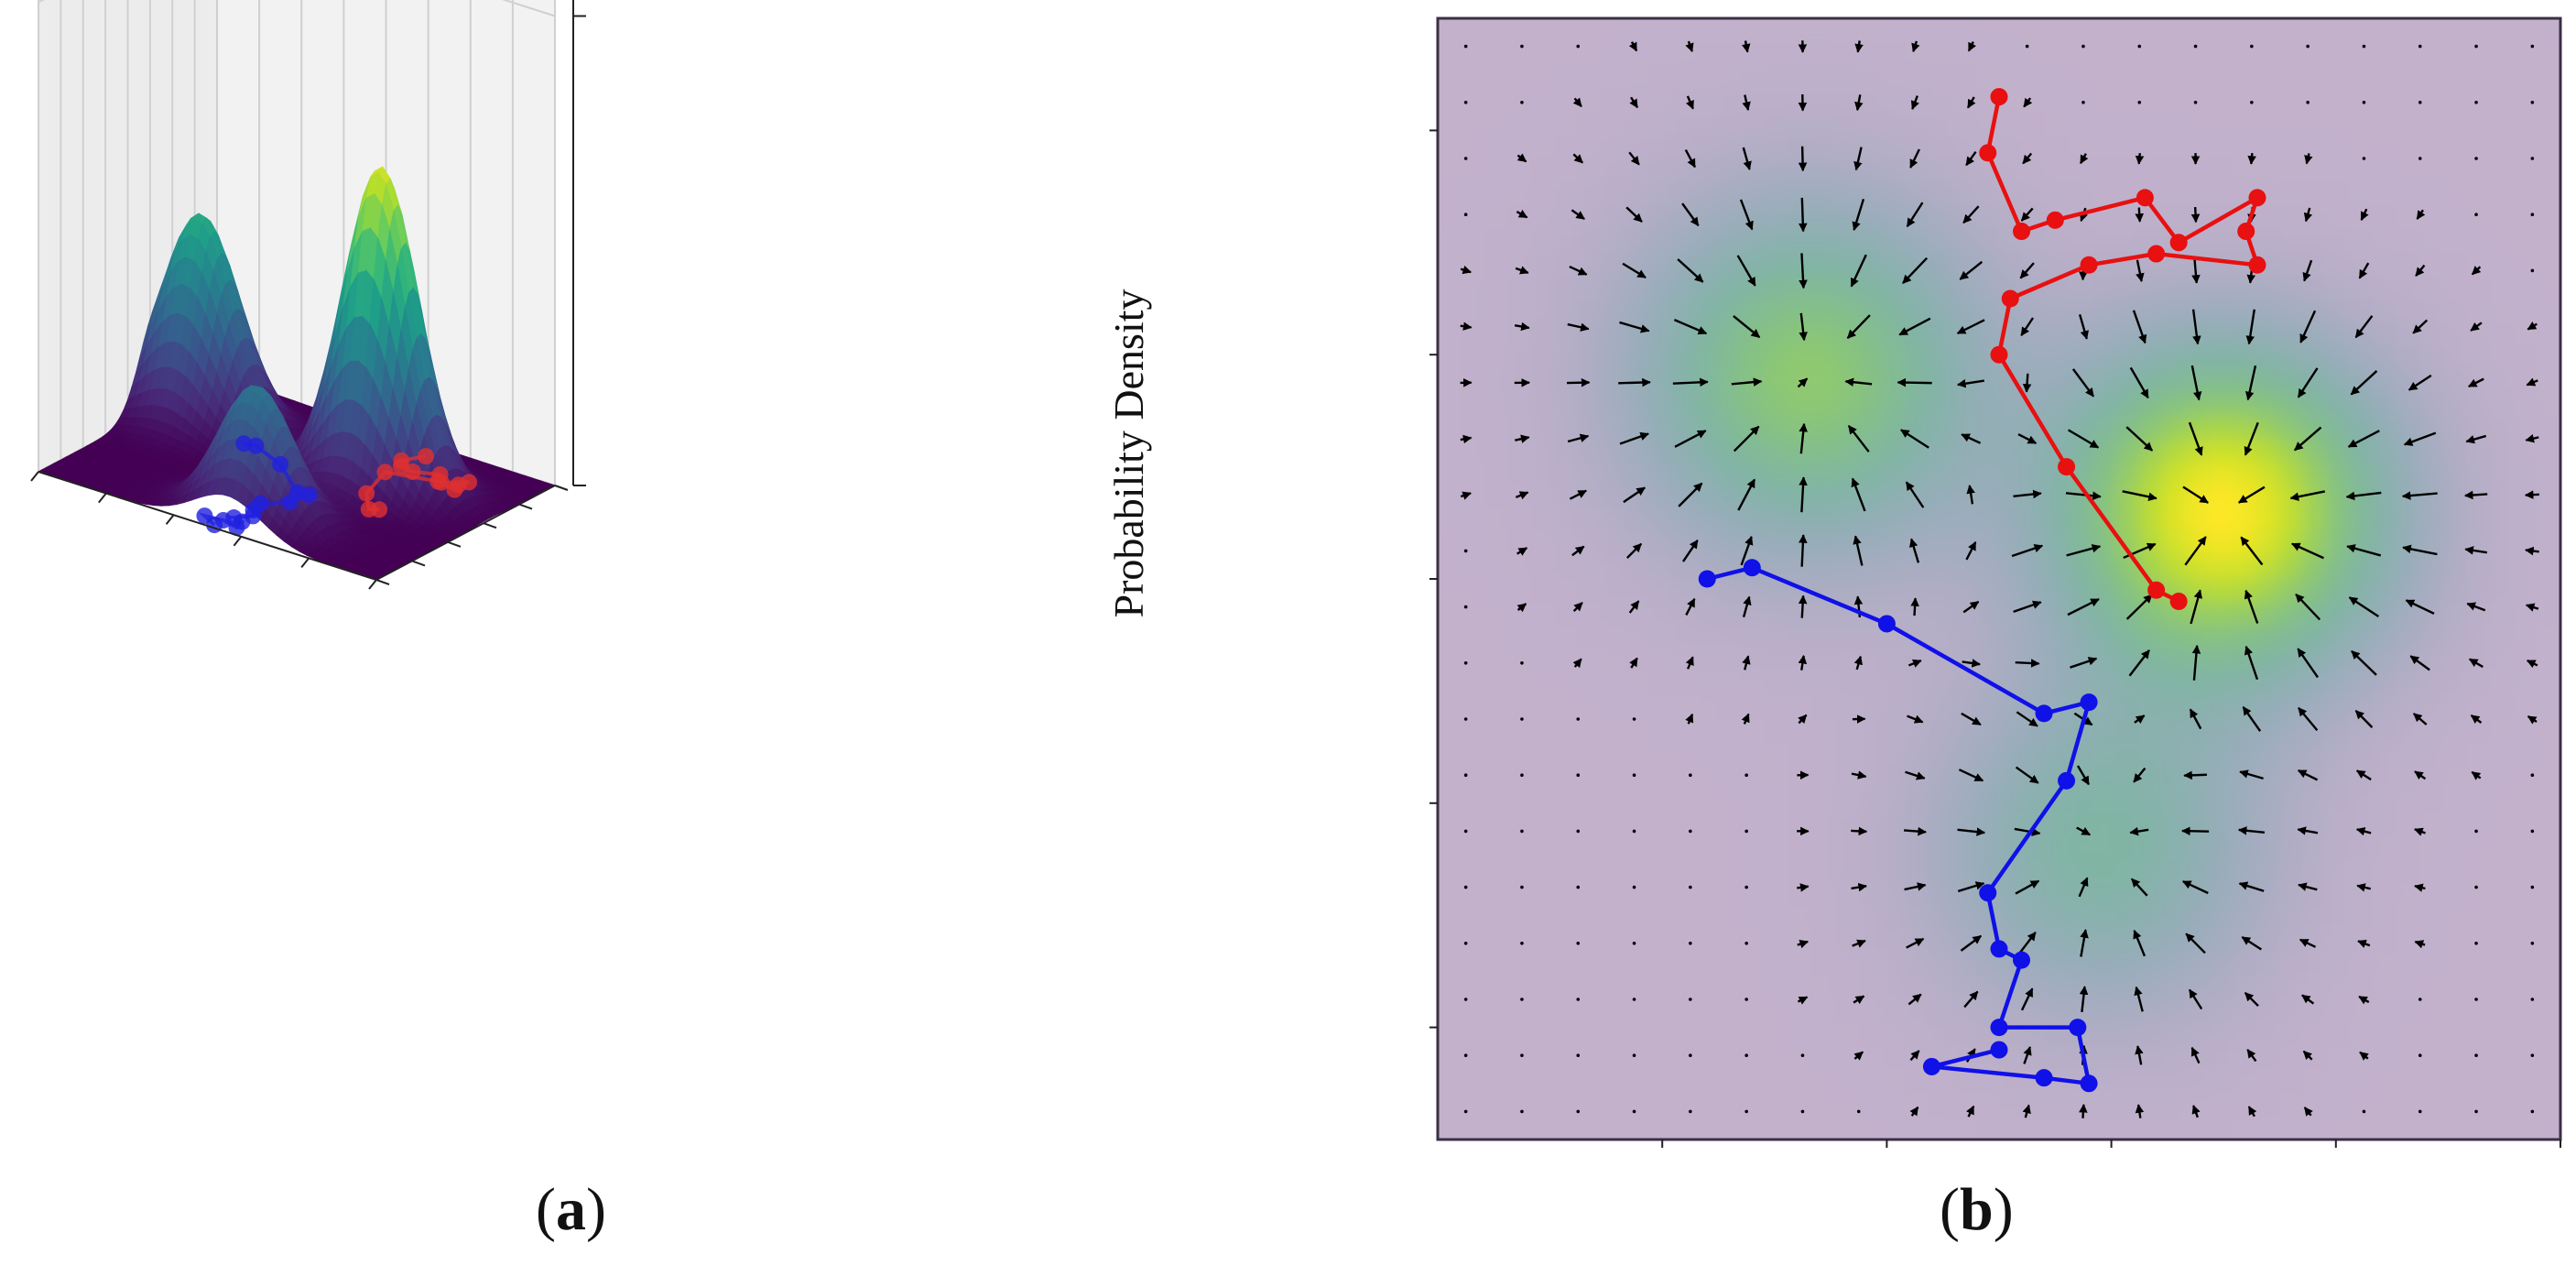 The image size is (2576, 1265). What do you see at coordinates (412, 472) in the screenshot?
I see `red-trajectory-3d-point` at bounding box center [412, 472].